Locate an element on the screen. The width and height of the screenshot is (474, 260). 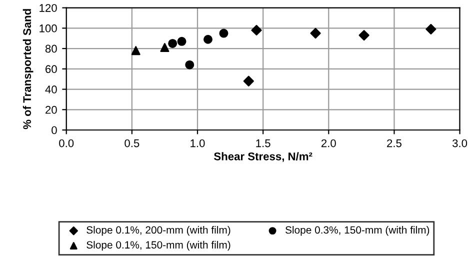
y-axis-title: % of Transported Sand is located at coordinates (28, 69).